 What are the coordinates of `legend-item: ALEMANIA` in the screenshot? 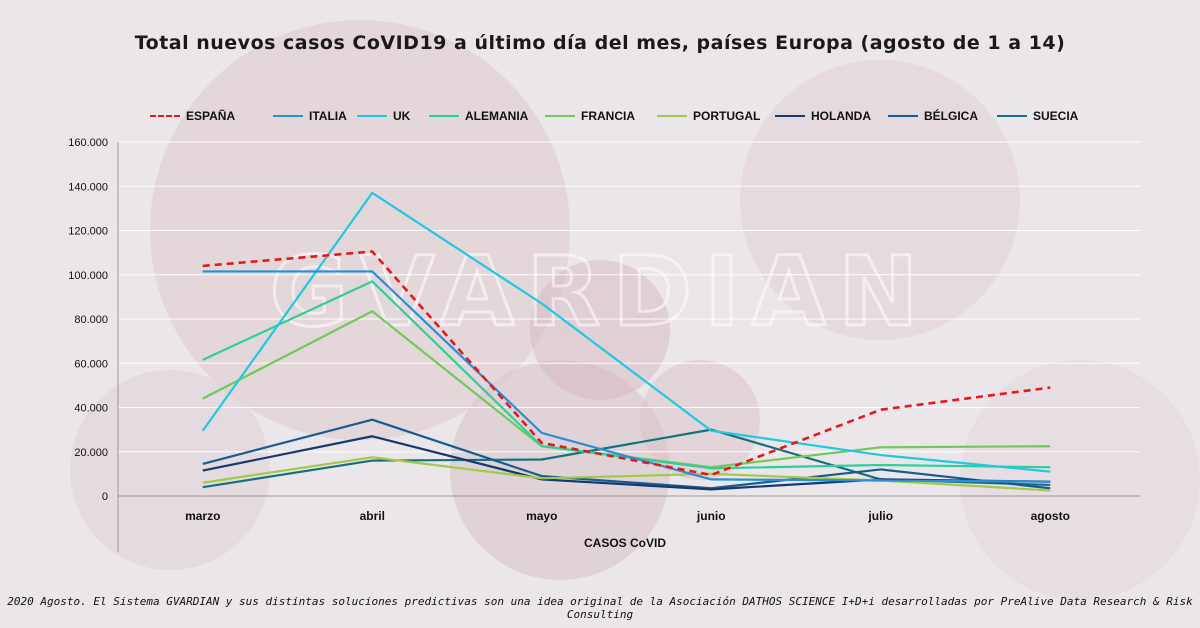 It's located at (478, 116).